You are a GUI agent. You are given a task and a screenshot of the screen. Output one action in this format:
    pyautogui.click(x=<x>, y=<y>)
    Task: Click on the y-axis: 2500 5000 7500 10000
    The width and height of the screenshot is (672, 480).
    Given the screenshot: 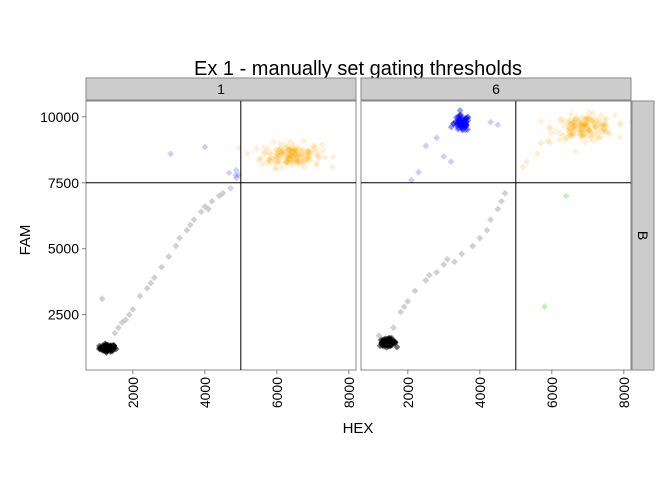 What is the action you would take?
    pyautogui.click(x=63, y=216)
    